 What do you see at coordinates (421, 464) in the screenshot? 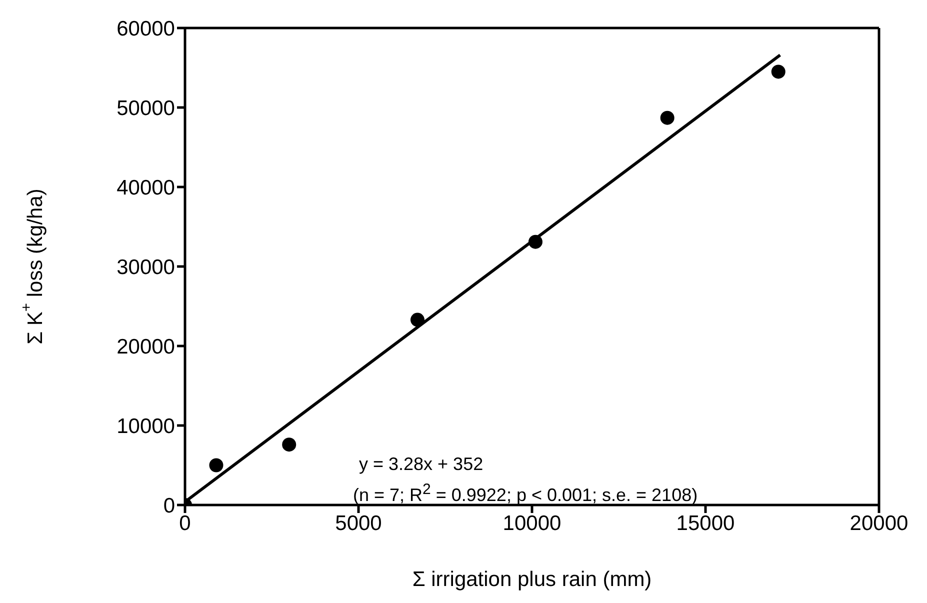
I see `annotation: y = 3.28x + 352` at bounding box center [421, 464].